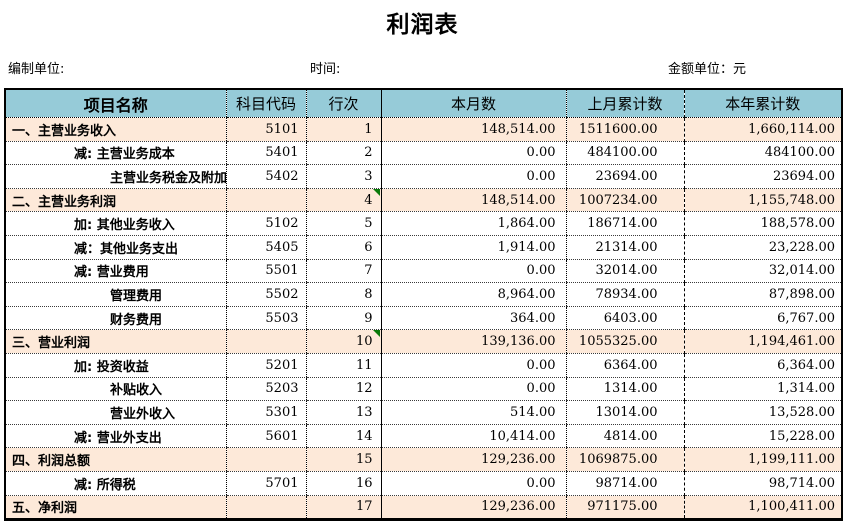 This screenshot has height=526, width=845. Describe the element at coordinates (473, 318) in the screenshot. I see `cell-current-month: 364.00` at that location.